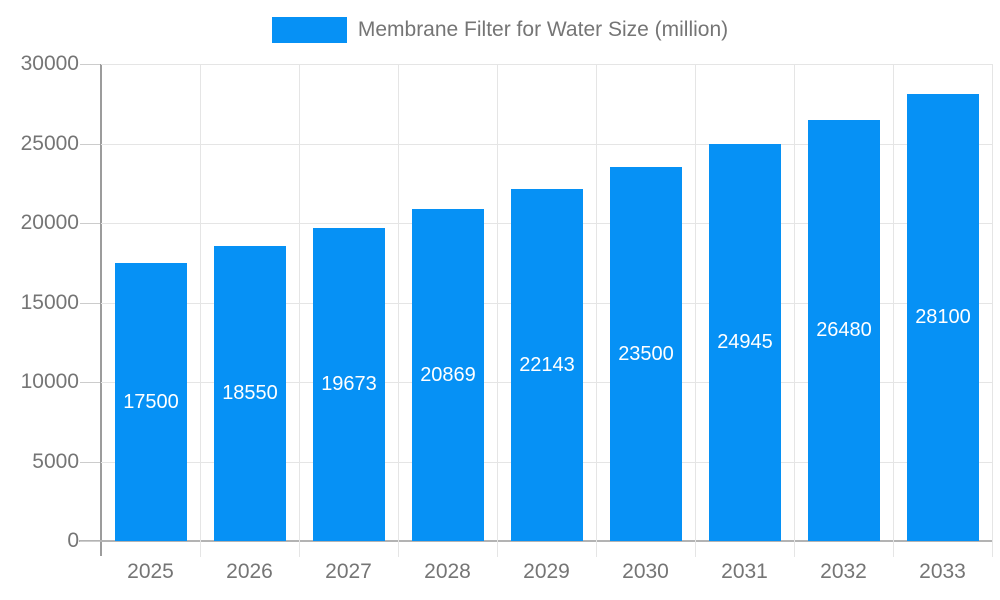 This screenshot has width=1000, height=600. I want to click on x-tick-label: 2031, so click(744, 571).